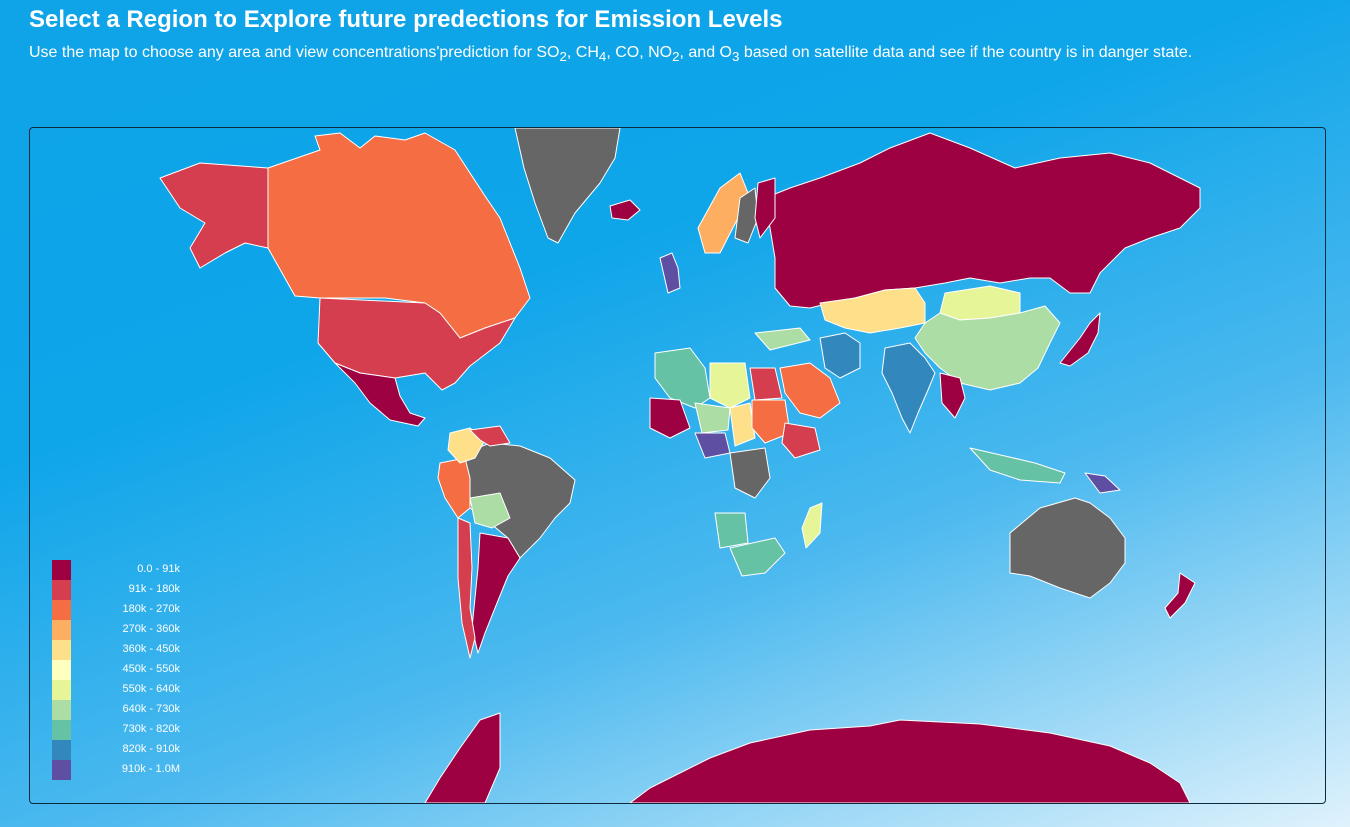 The height and width of the screenshot is (827, 1350). What do you see at coordinates (723, 213) in the screenshot?
I see `region-norway` at bounding box center [723, 213].